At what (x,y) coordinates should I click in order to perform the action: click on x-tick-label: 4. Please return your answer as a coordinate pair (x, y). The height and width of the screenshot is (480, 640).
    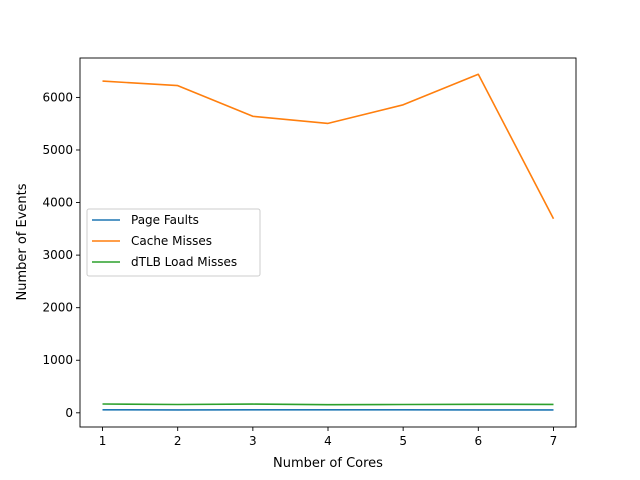
    Looking at the image, I should click on (328, 441).